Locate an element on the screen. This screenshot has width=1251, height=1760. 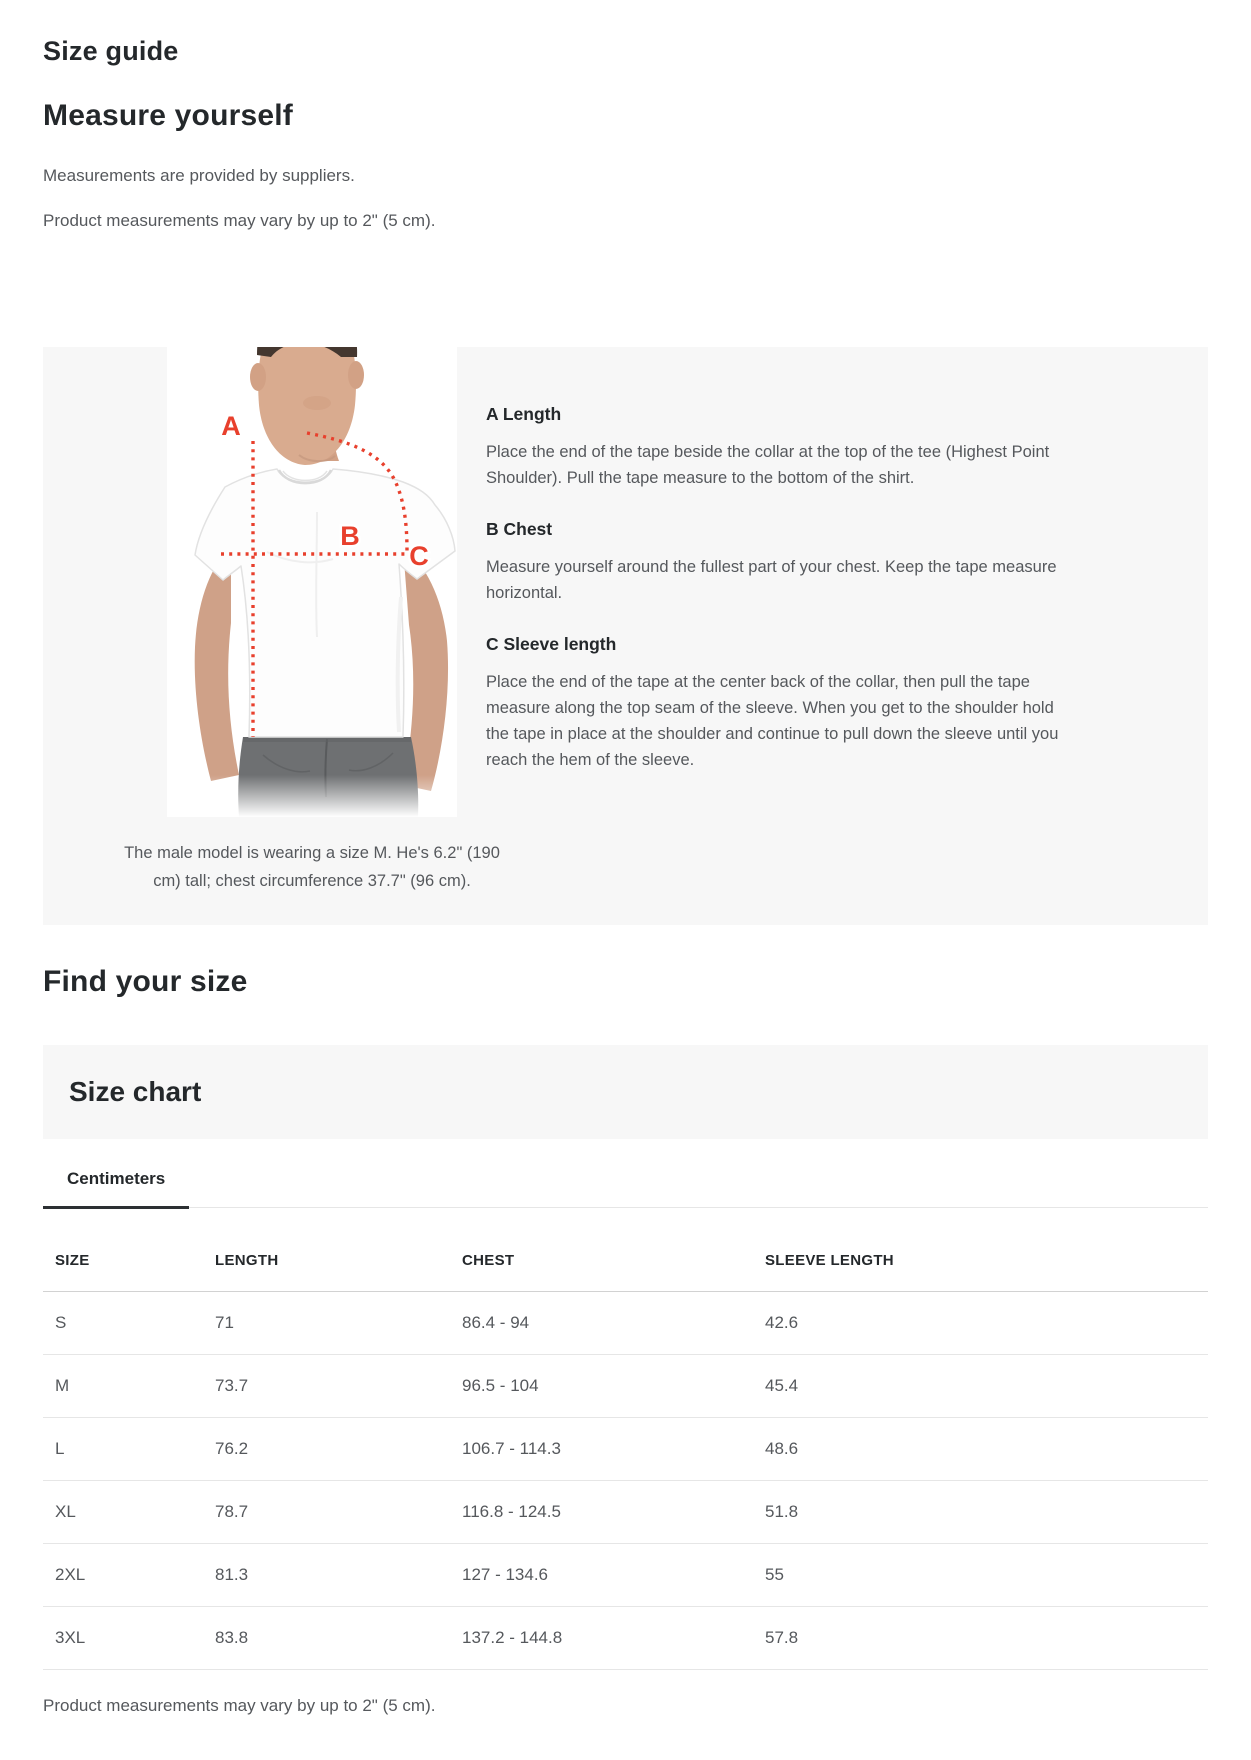
cell-size: L is located at coordinates (129, 1449).